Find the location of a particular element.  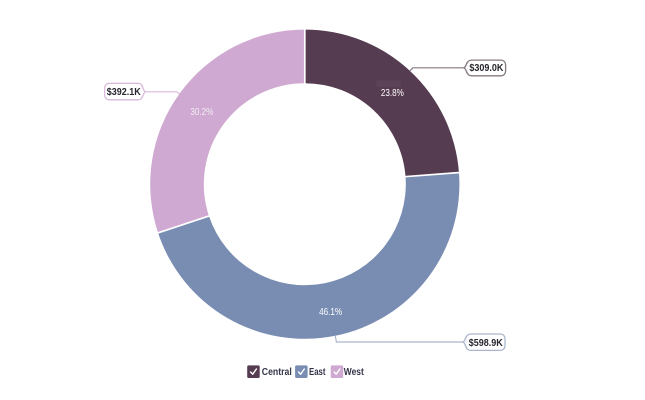

svg-text: West is located at coordinates (354, 372).